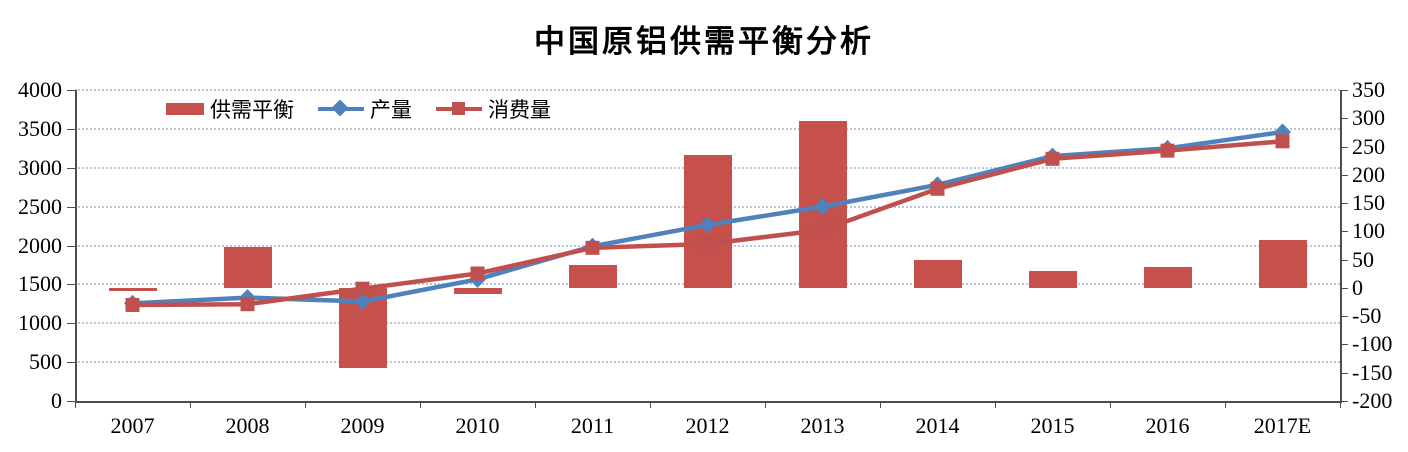 The height and width of the screenshot is (452, 1408). What do you see at coordinates (40, 167) in the screenshot?
I see `y-left-tick-label: 3000` at bounding box center [40, 167].